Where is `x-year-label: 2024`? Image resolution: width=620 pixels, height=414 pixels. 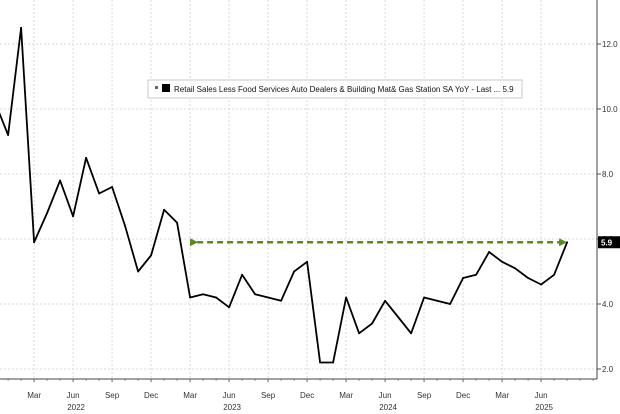
x-year-label: 2024 is located at coordinates (388, 407).